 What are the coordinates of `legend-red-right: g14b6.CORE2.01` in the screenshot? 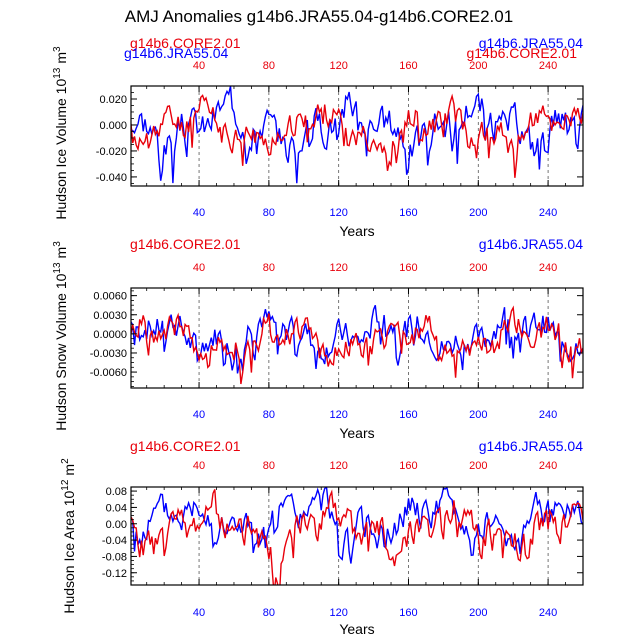 It's located at (521, 53).